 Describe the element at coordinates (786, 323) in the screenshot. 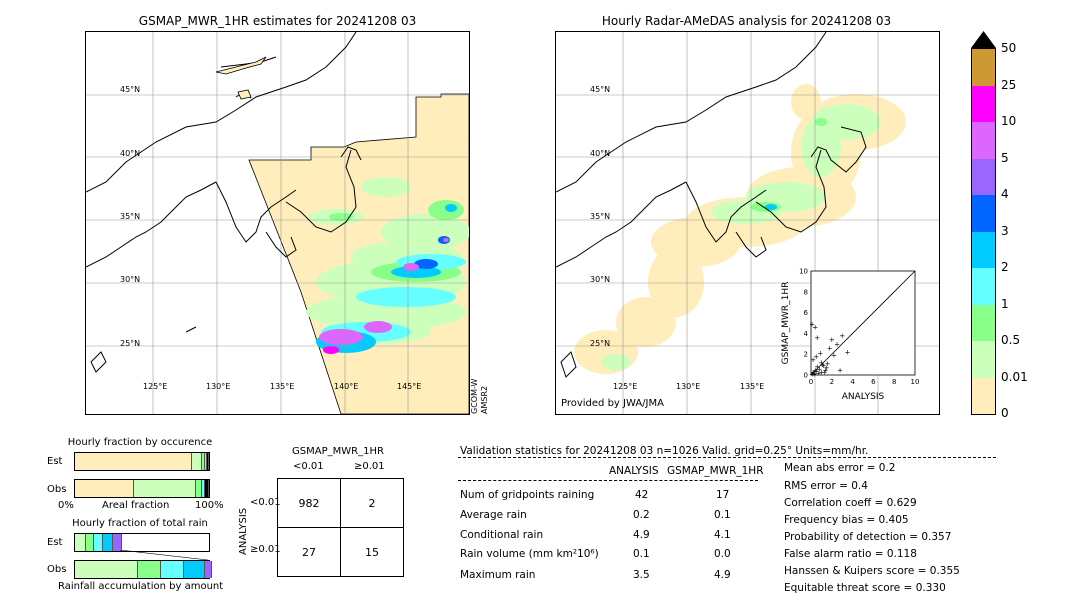

I see `scatter-ylabel: GSMAP_MWR_1HR` at that location.